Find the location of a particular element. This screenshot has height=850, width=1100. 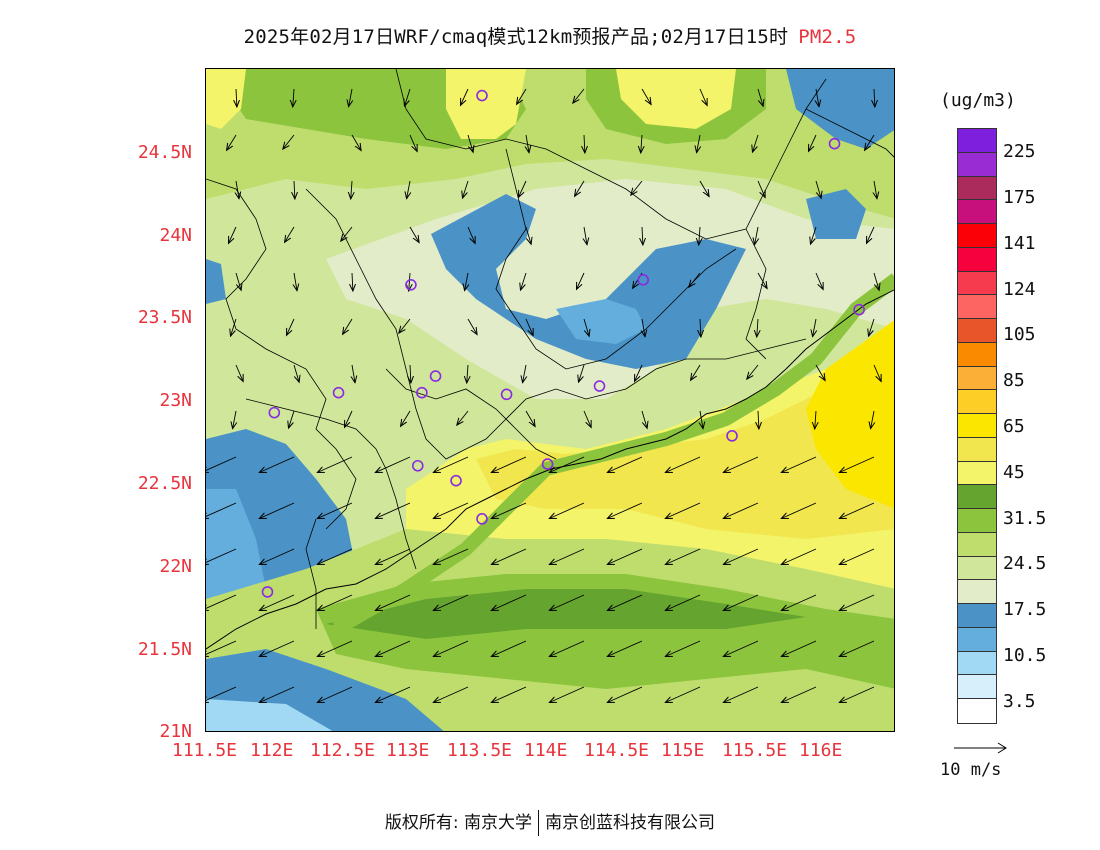

lon-label-115: 115E is located at coordinates (683, 750).